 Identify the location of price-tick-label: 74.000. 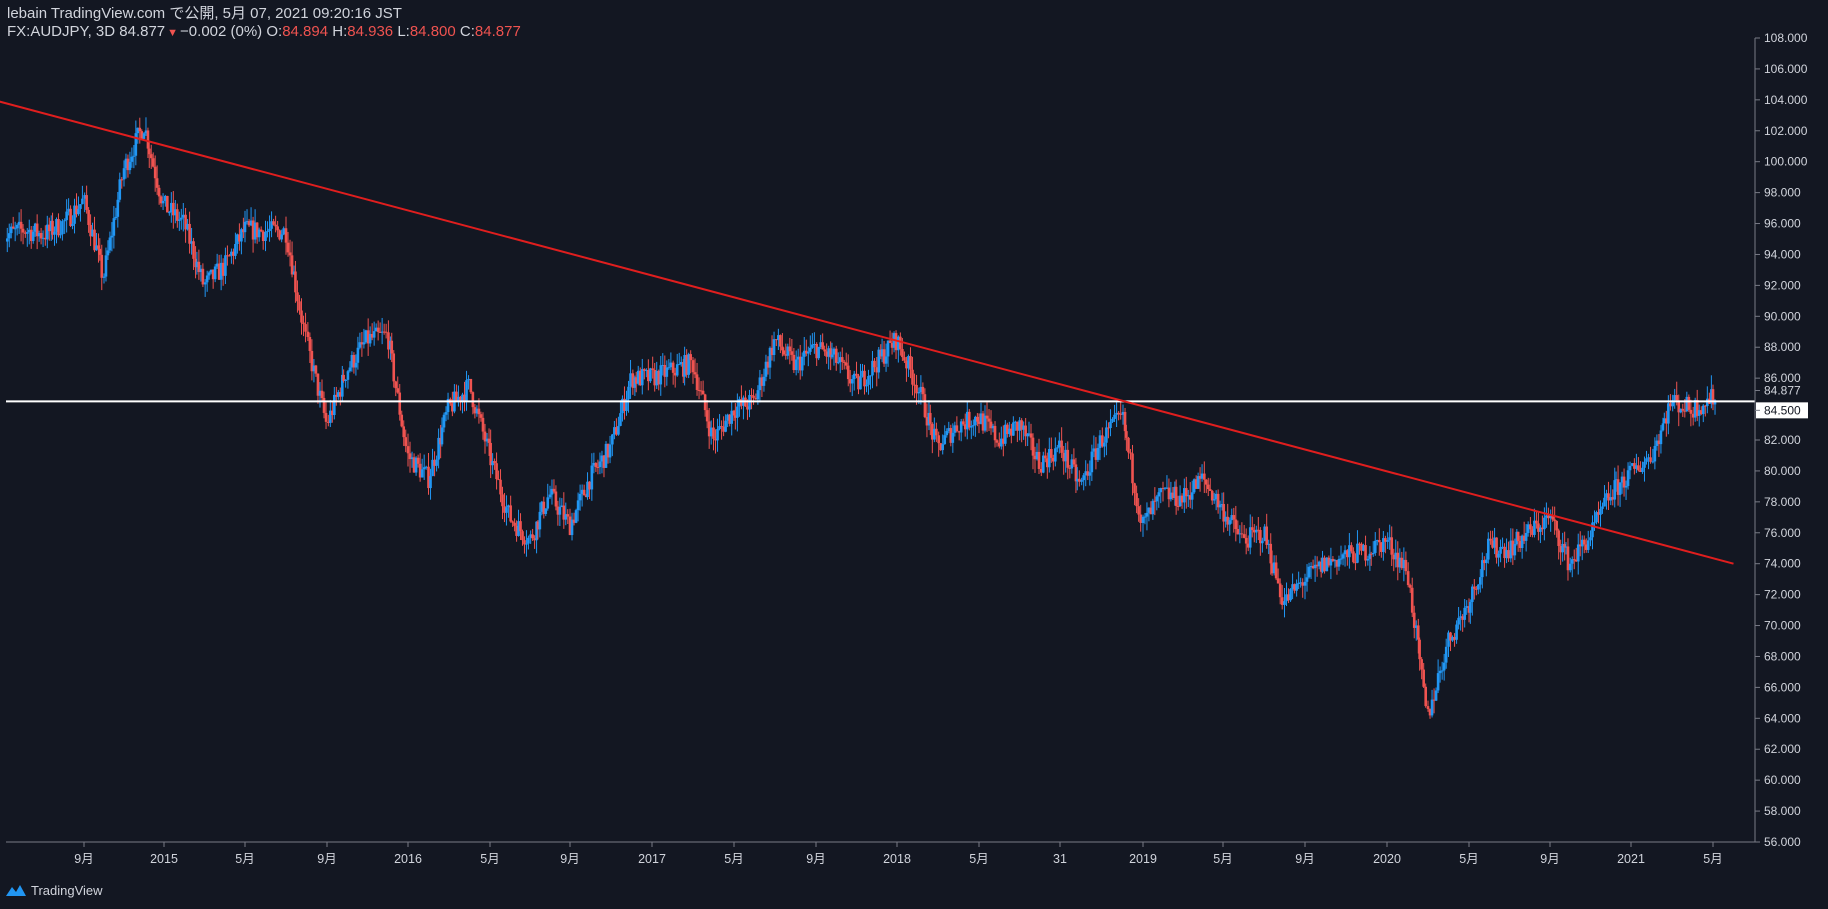
(1782, 564).